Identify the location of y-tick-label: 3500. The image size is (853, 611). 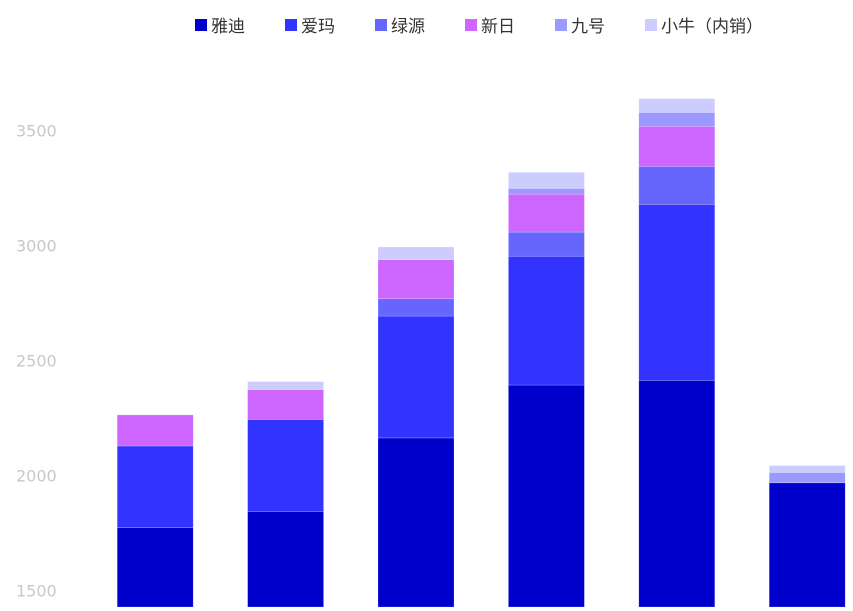
(36, 131).